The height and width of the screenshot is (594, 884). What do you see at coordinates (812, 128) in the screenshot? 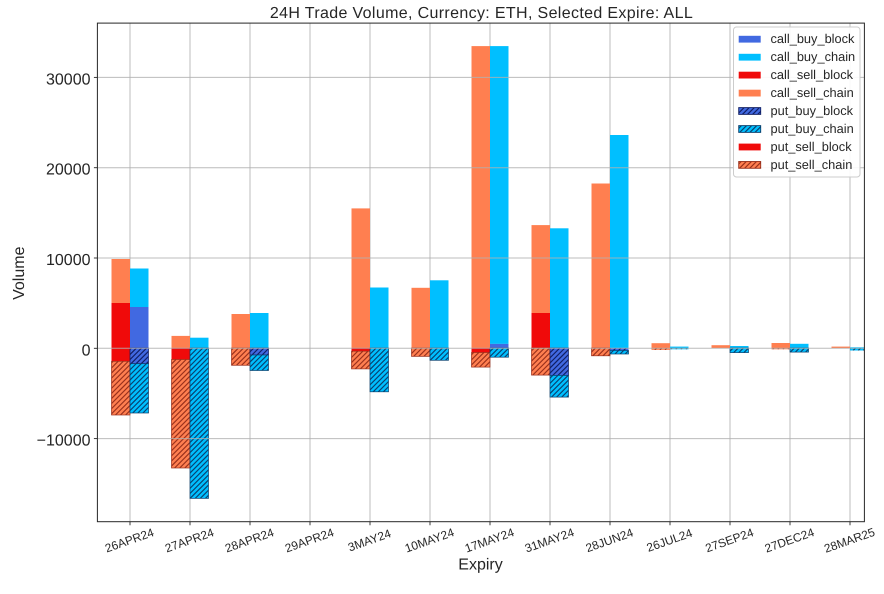
I see `svg-text: put_buy_chain` at bounding box center [812, 128].